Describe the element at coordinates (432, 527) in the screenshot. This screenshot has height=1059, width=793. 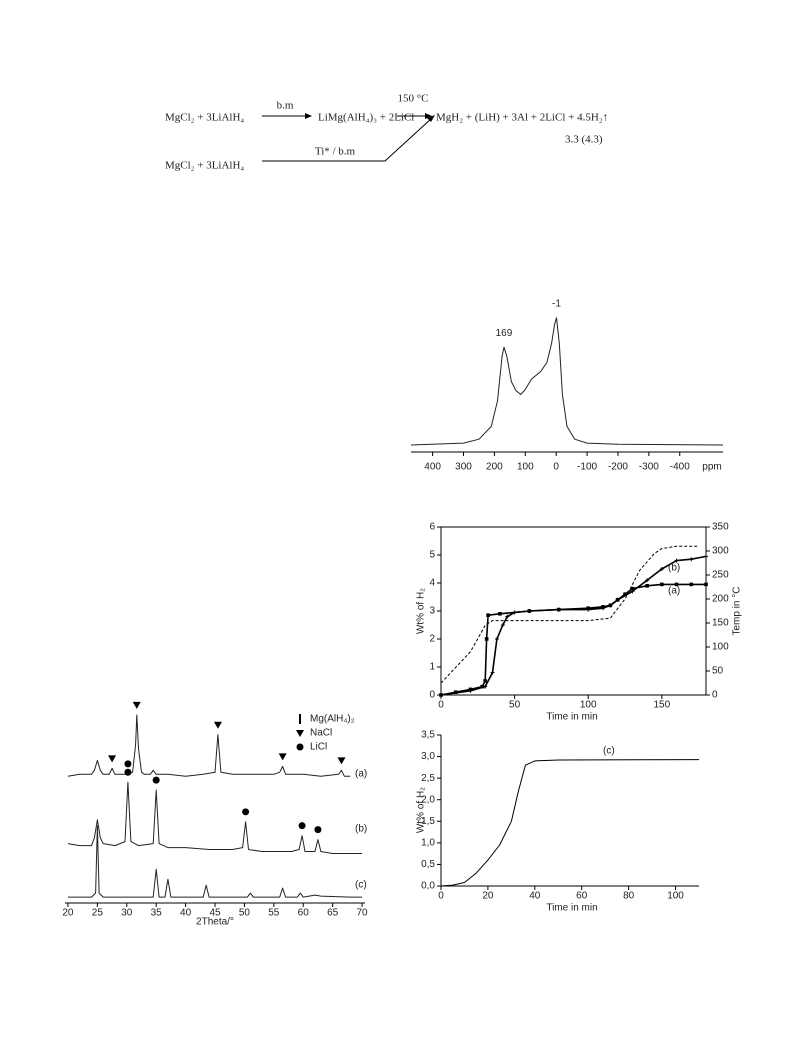
I see `y-tick-label: 6` at that location.